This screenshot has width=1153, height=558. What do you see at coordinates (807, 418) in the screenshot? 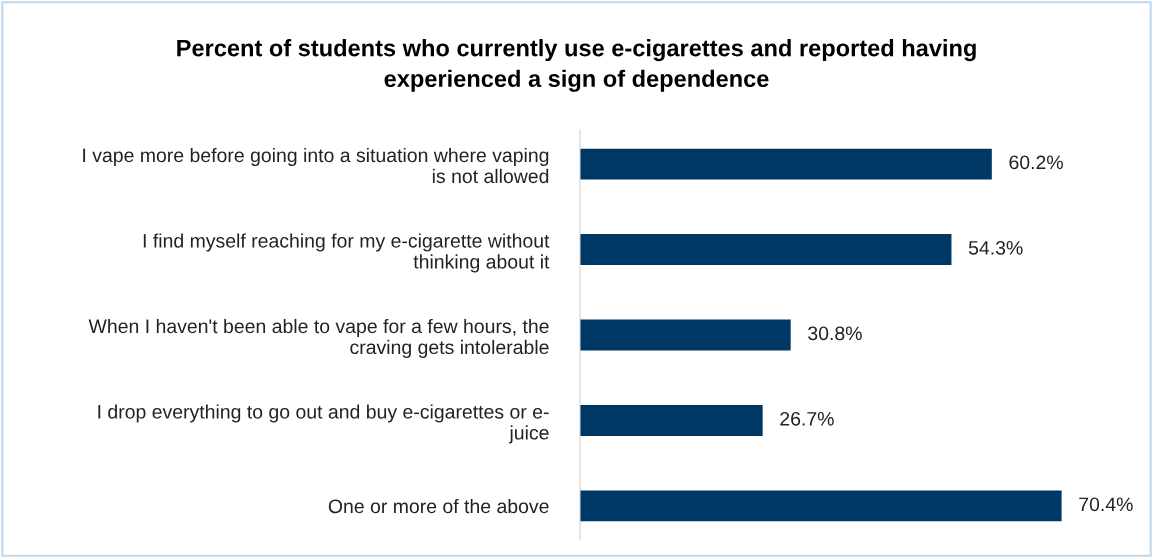
I see `data-label: 26.7%` at bounding box center [807, 418].